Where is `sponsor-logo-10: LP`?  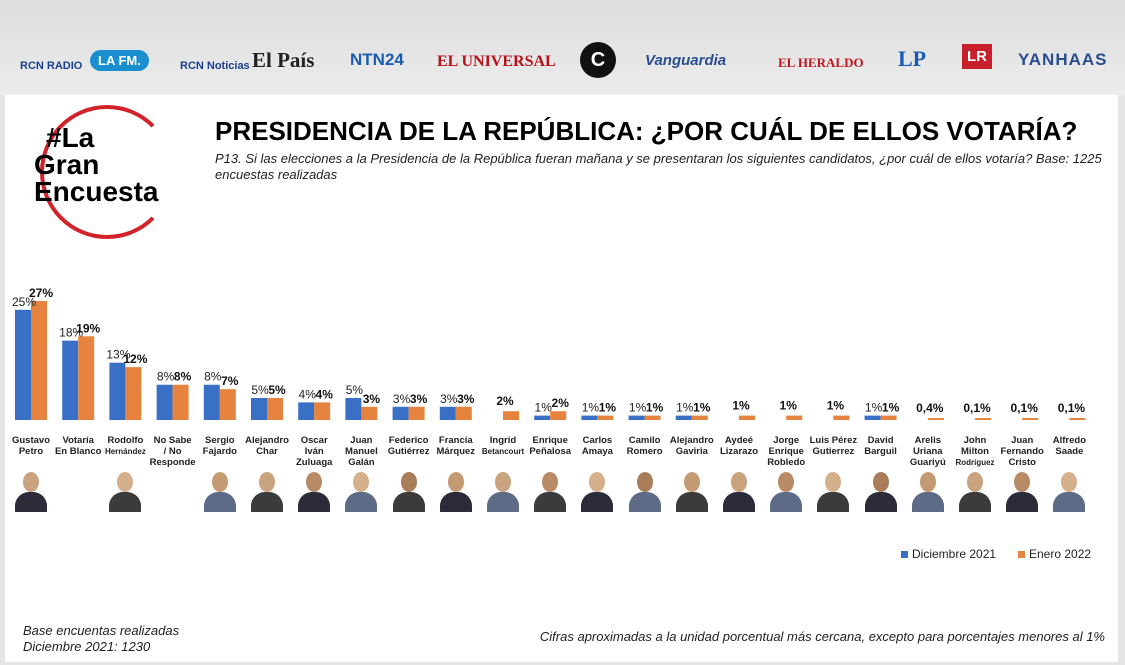
sponsor-logo-10: LP is located at coordinates (912, 58).